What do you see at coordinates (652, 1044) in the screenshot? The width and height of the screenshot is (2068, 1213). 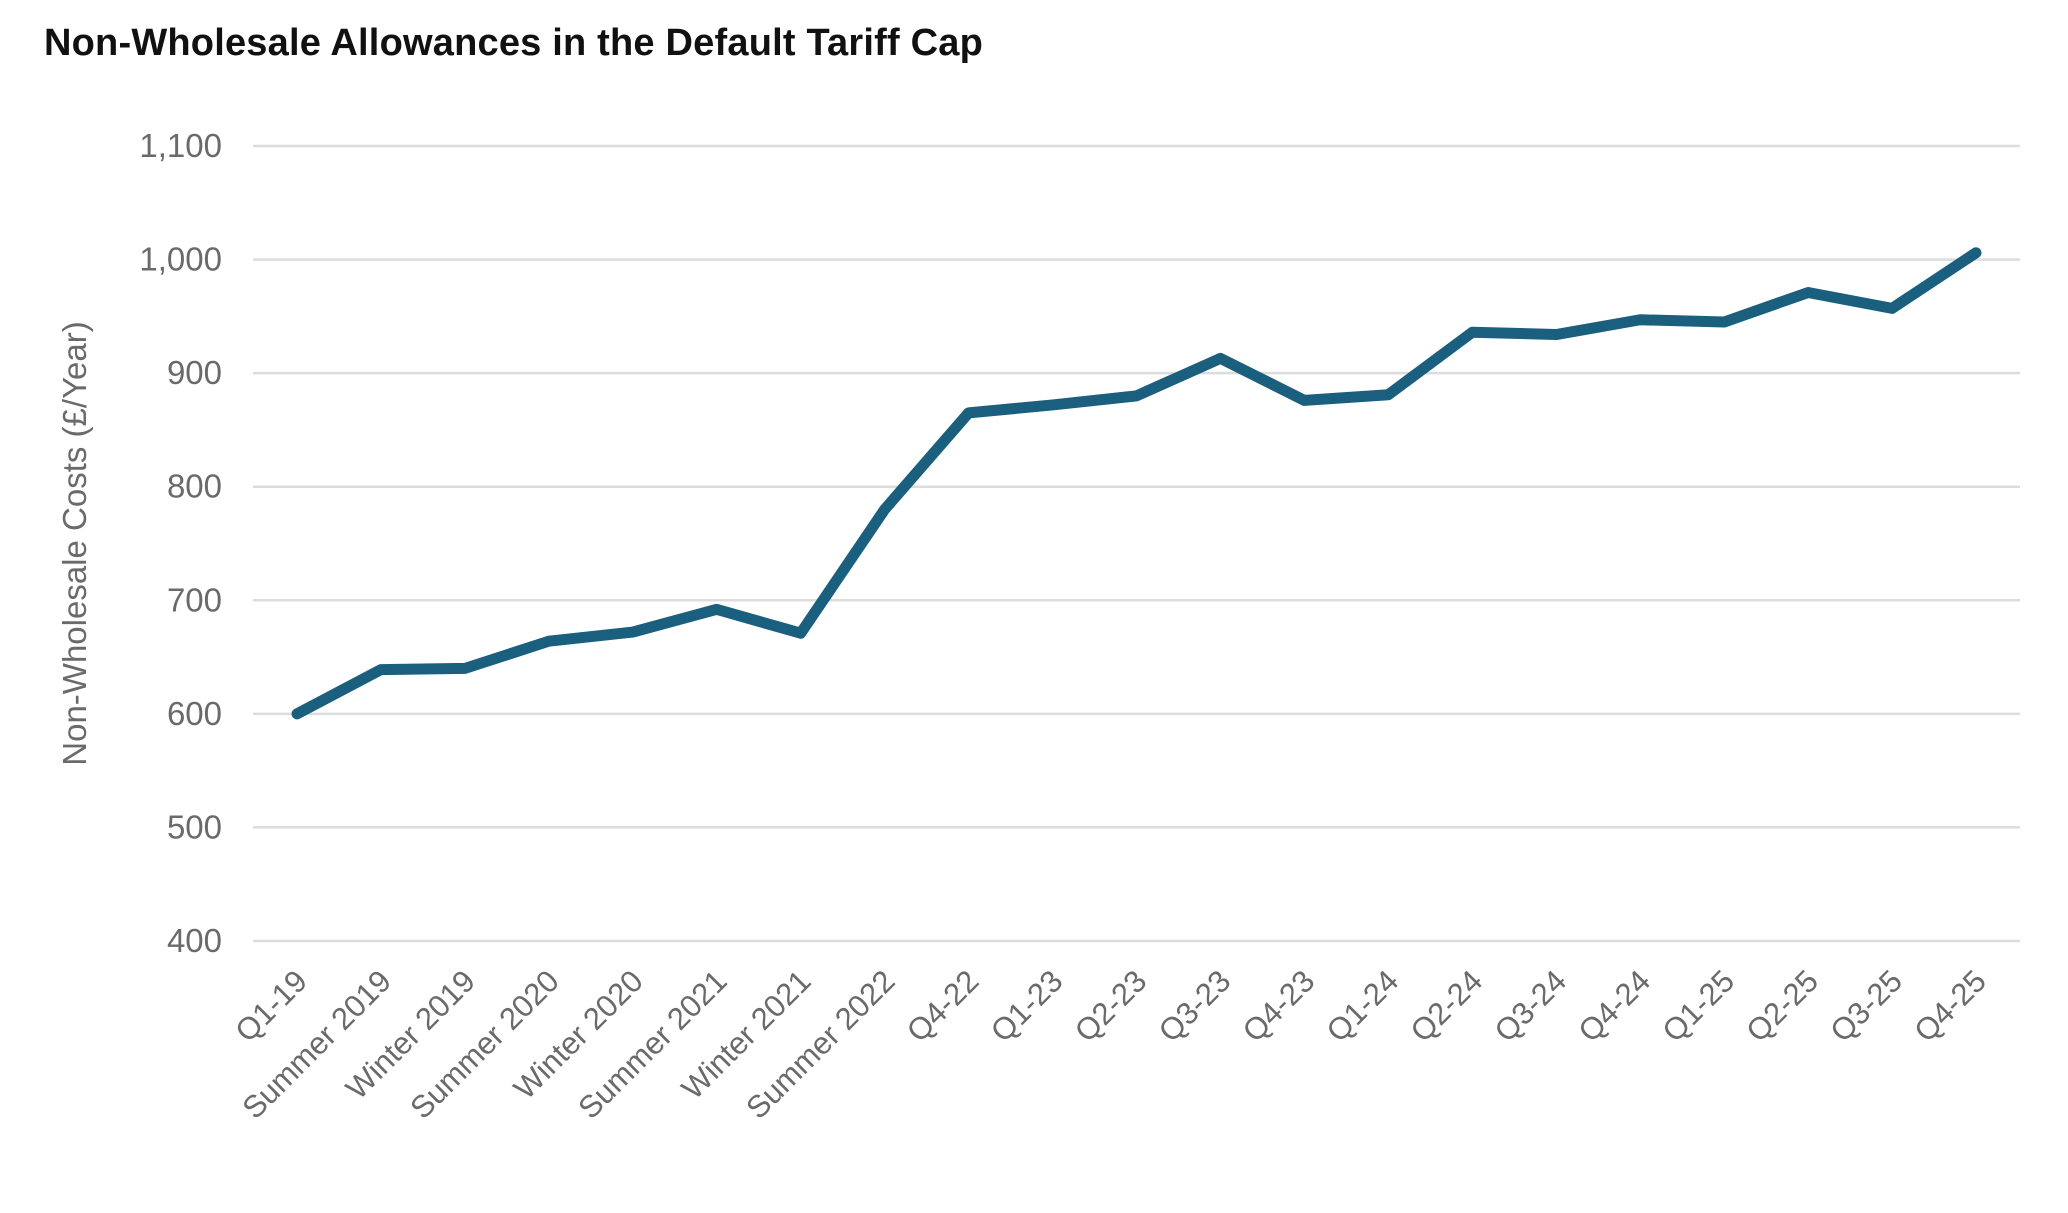 I see `x-tick-label: Summer 2021` at bounding box center [652, 1044].